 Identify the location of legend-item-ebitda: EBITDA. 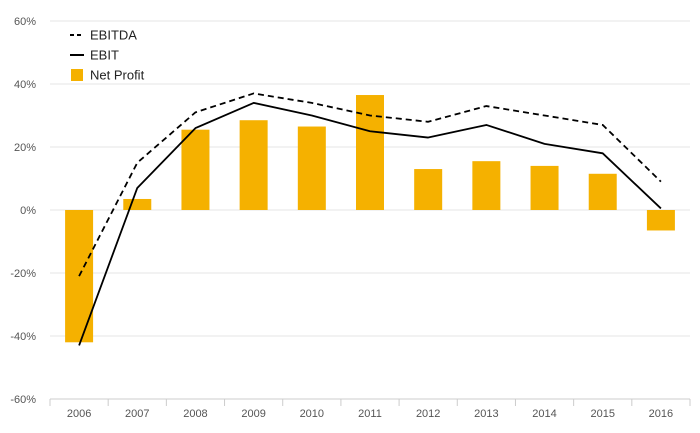
(103, 35).